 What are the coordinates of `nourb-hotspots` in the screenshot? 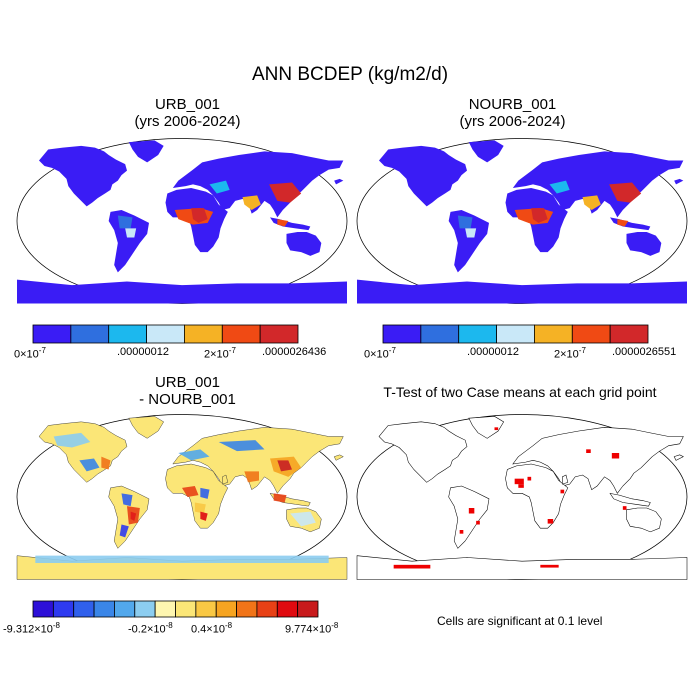 It's located at (549, 209).